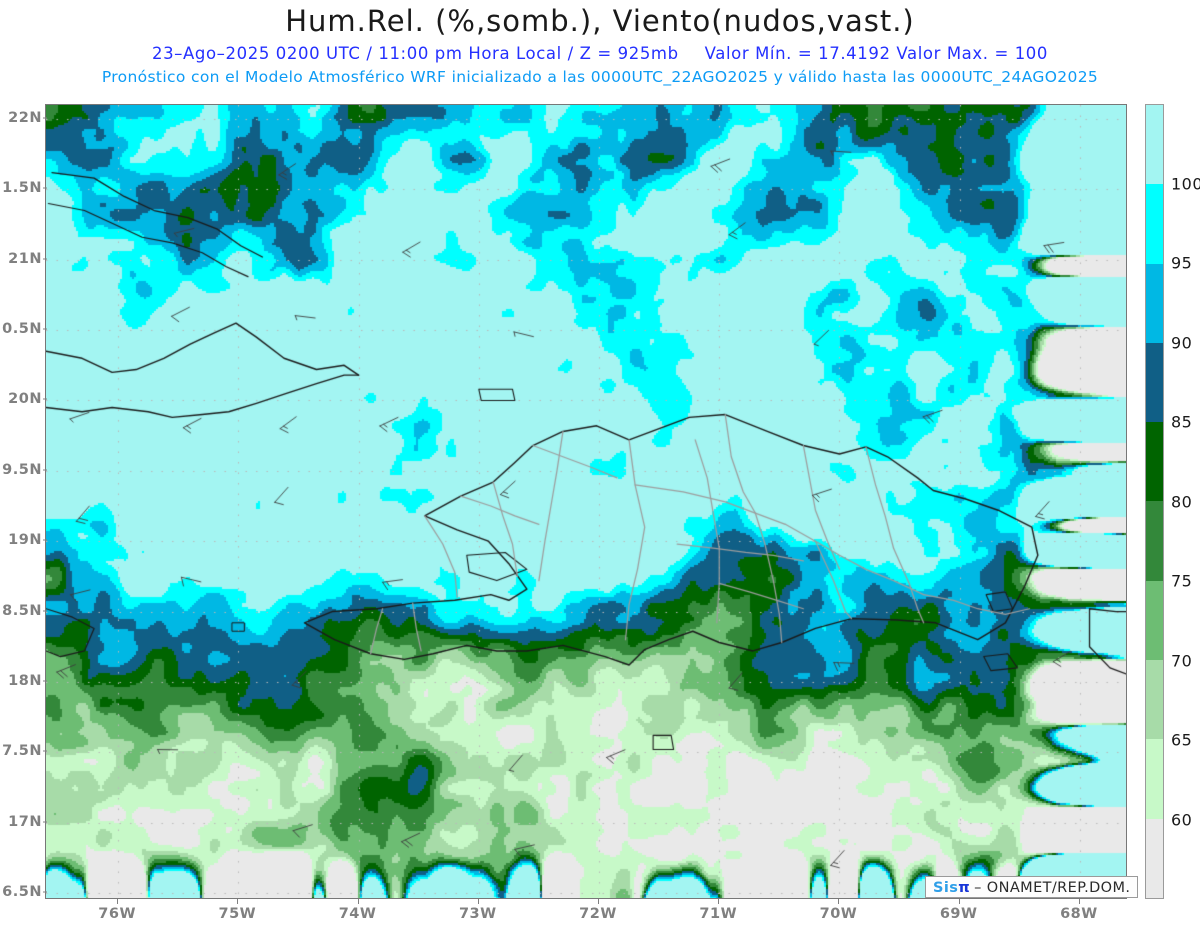 This screenshot has width=1200, height=927. What do you see at coordinates (838, 914) in the screenshot?
I see `lon-tick-label: 70W` at bounding box center [838, 914].